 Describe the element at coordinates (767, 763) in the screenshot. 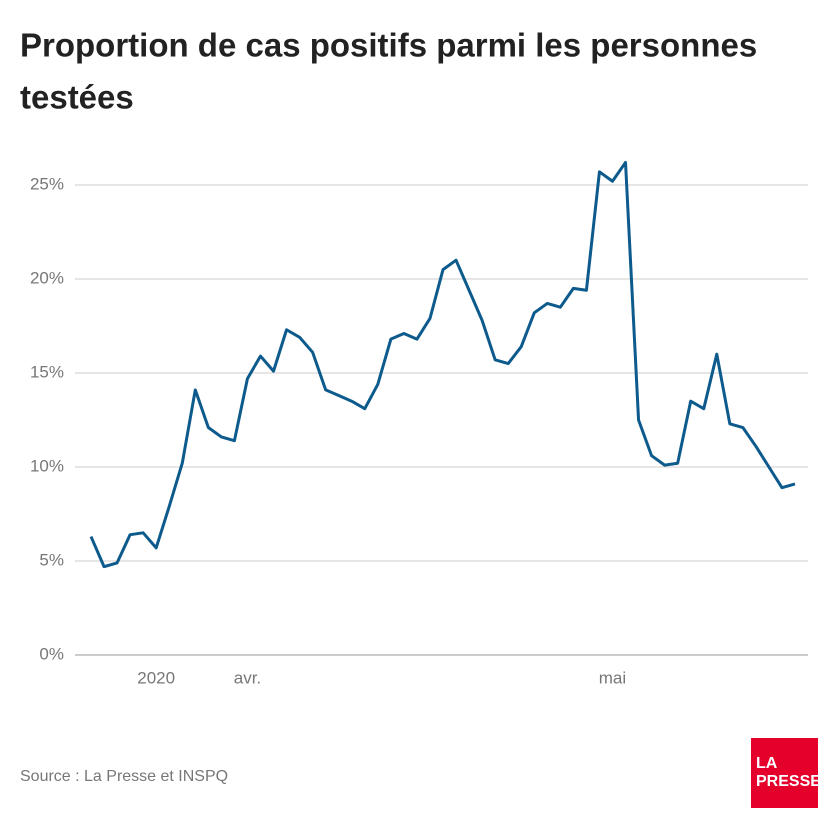

I see `logo-text: LA` at that location.